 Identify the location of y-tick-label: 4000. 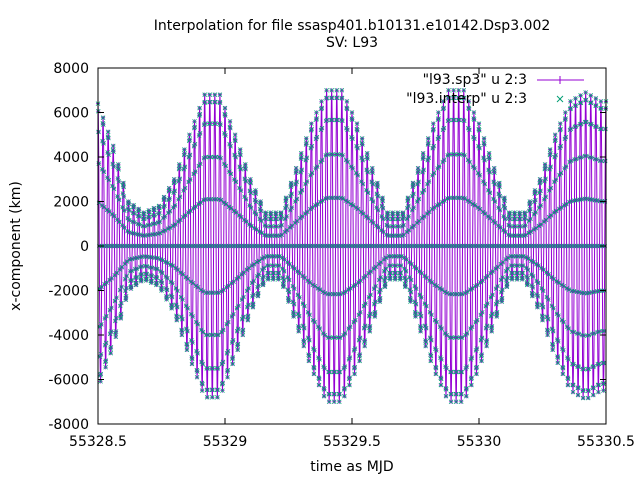
(71, 158).